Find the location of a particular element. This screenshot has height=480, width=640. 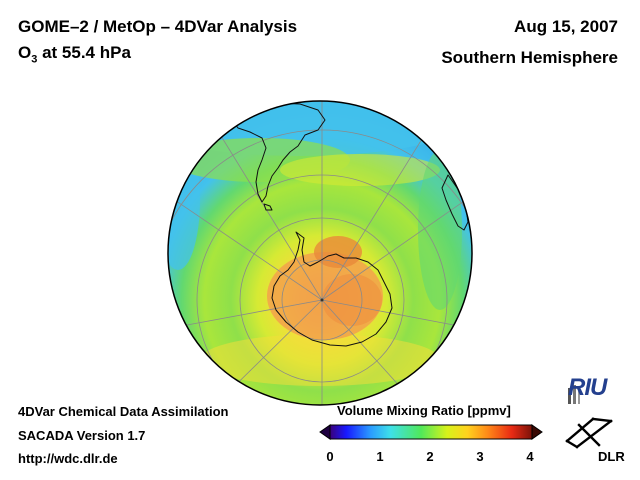

riu-logo-mark is located at coordinates (574, 397).